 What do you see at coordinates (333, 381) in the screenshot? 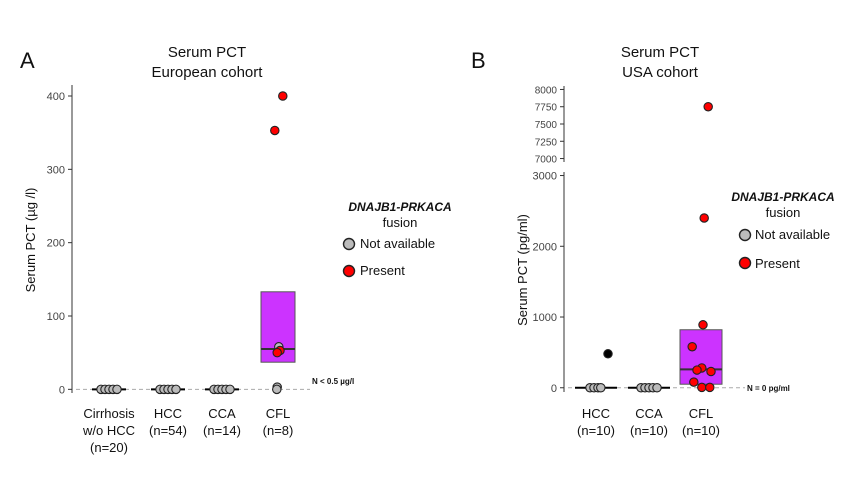
I see `panel-a-reference-label: N < 0.5 µg/l` at bounding box center [333, 381].